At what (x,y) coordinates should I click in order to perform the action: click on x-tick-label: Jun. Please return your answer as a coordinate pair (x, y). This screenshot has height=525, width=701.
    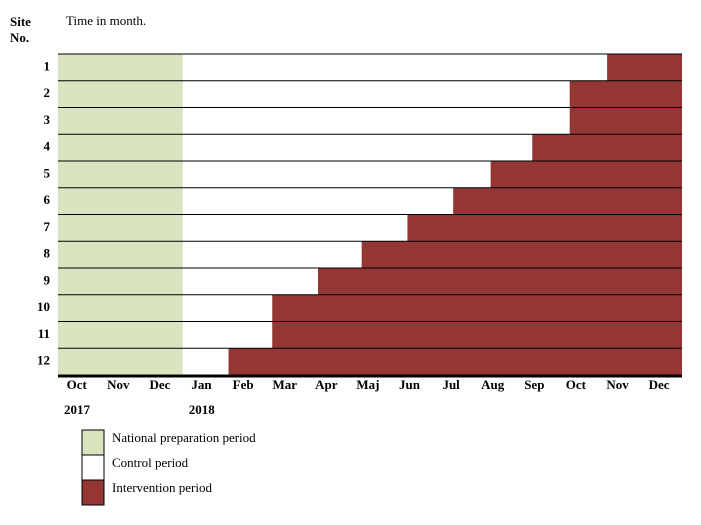
    Looking at the image, I should click on (410, 384).